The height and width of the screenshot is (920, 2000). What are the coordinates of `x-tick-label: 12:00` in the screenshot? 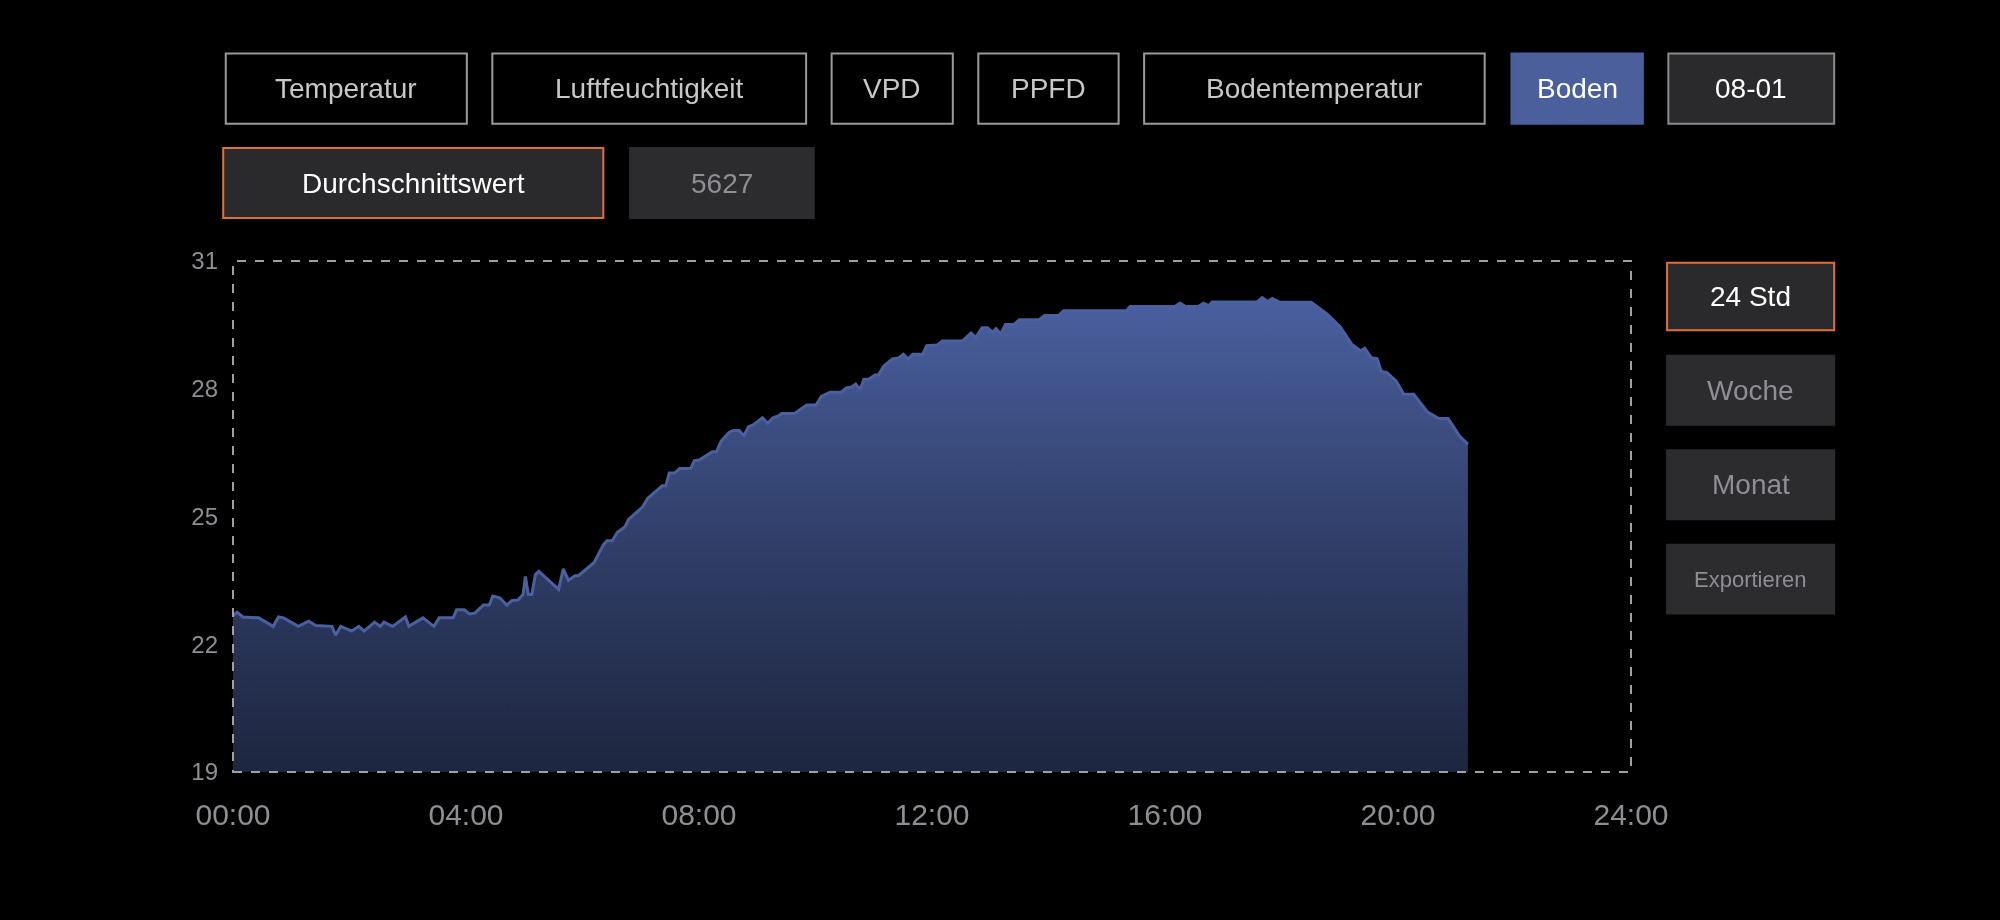 It's located at (932, 814).